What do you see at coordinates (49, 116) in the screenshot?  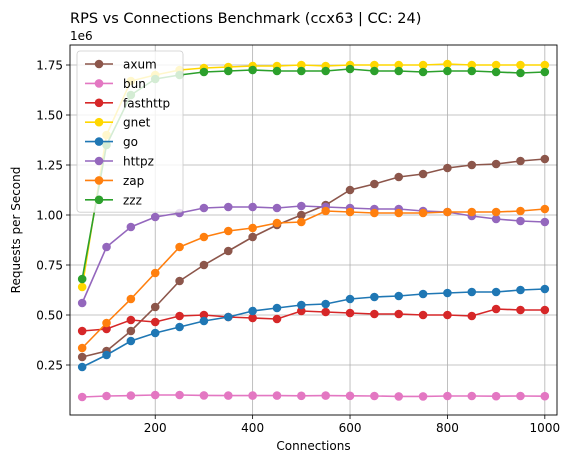 I see `y-tick-label: 1.50` at bounding box center [49, 116].